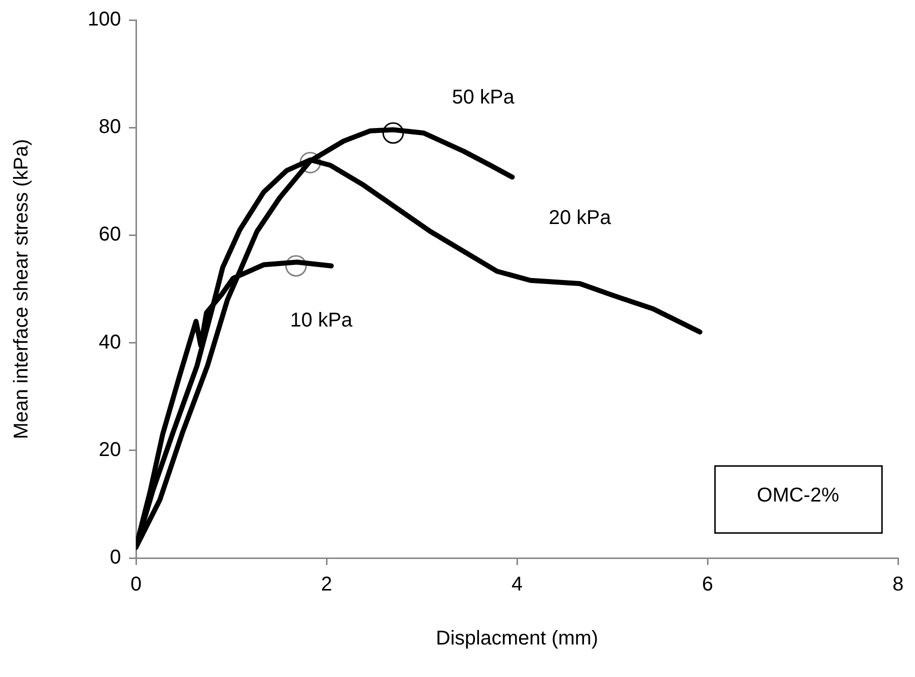 The width and height of the screenshot is (915, 677). What do you see at coordinates (517, 585) in the screenshot?
I see `x-tick-label: 4` at bounding box center [517, 585].